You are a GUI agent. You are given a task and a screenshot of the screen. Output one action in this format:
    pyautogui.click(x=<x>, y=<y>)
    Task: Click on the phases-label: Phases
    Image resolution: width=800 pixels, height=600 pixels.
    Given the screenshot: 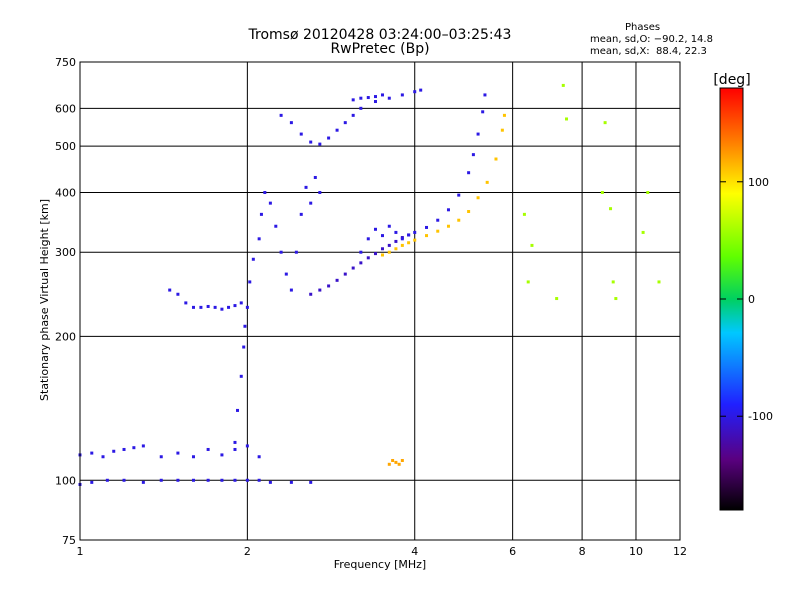 What is the action you would take?
    pyautogui.click(x=643, y=27)
    